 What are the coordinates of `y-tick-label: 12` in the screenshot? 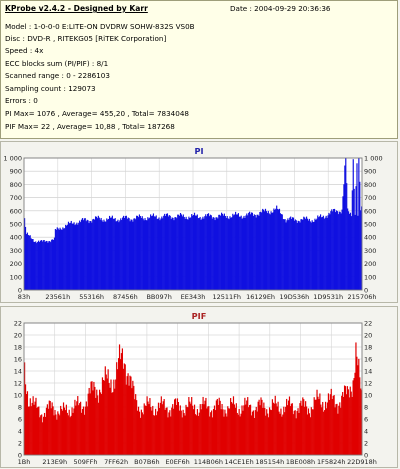 It's located at (18, 384).